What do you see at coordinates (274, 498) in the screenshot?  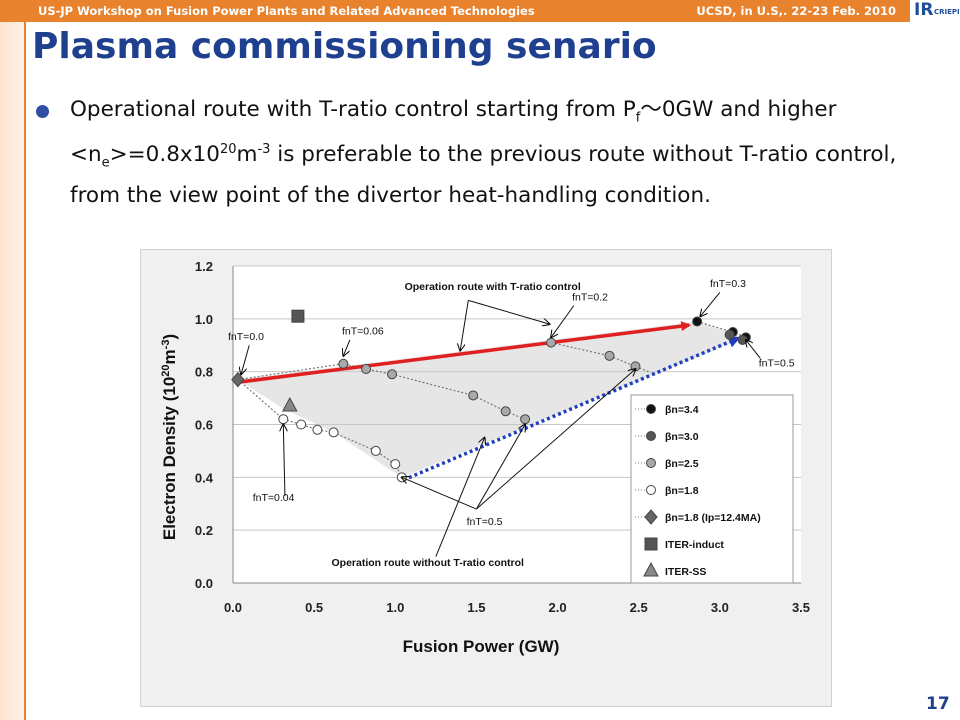 I see `fnt-annotation: fnT=0.04` at bounding box center [274, 498].